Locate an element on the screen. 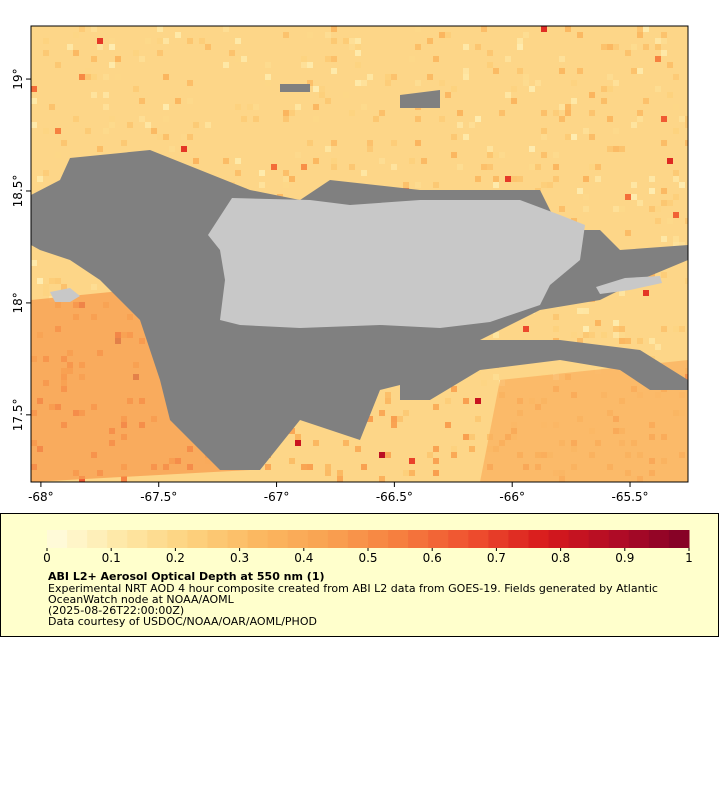 The width and height of the screenshot is (720, 804). x-tick-label: -67° is located at coordinates (277, 497).